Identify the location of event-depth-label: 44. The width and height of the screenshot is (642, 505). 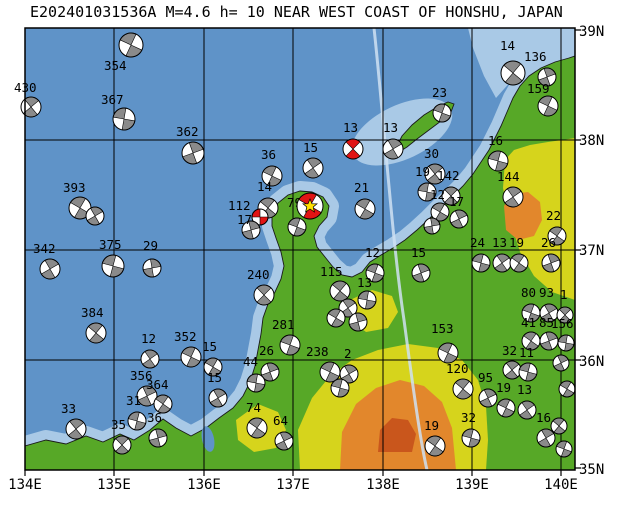
(250, 361).